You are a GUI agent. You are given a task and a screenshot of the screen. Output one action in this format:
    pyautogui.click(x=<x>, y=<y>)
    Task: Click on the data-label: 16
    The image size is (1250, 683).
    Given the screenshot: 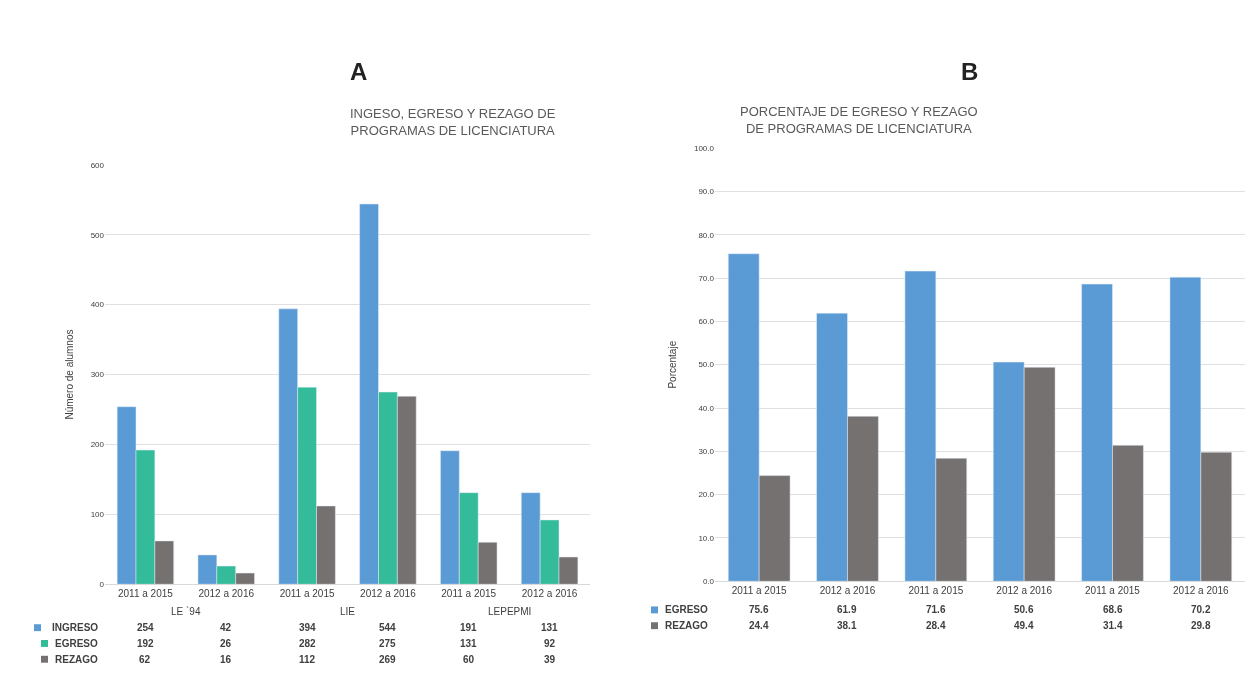 What is the action you would take?
    pyautogui.click(x=226, y=659)
    